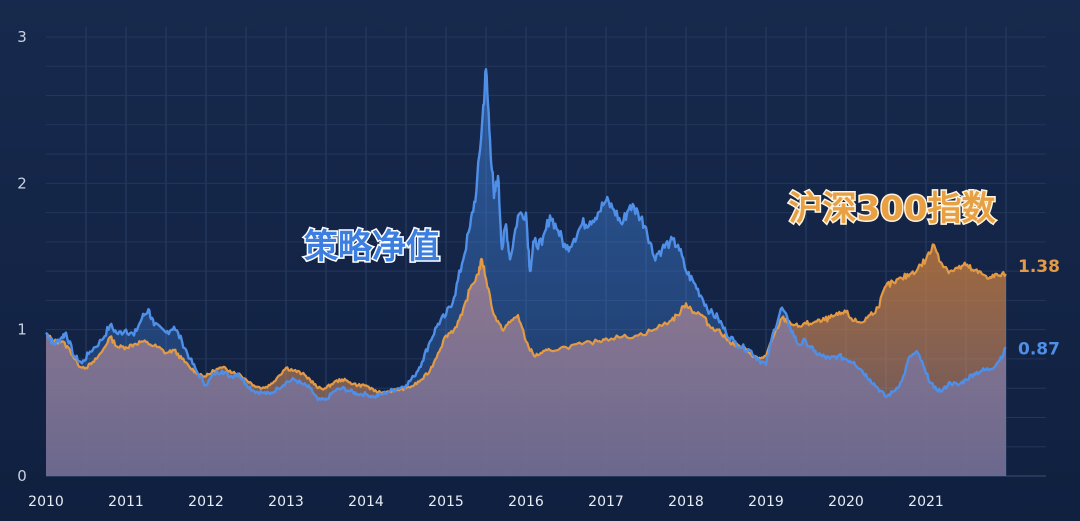 This screenshot has width=1080, height=521. Describe the element at coordinates (126, 502) in the screenshot. I see `x-tick-label: 2011` at that location.